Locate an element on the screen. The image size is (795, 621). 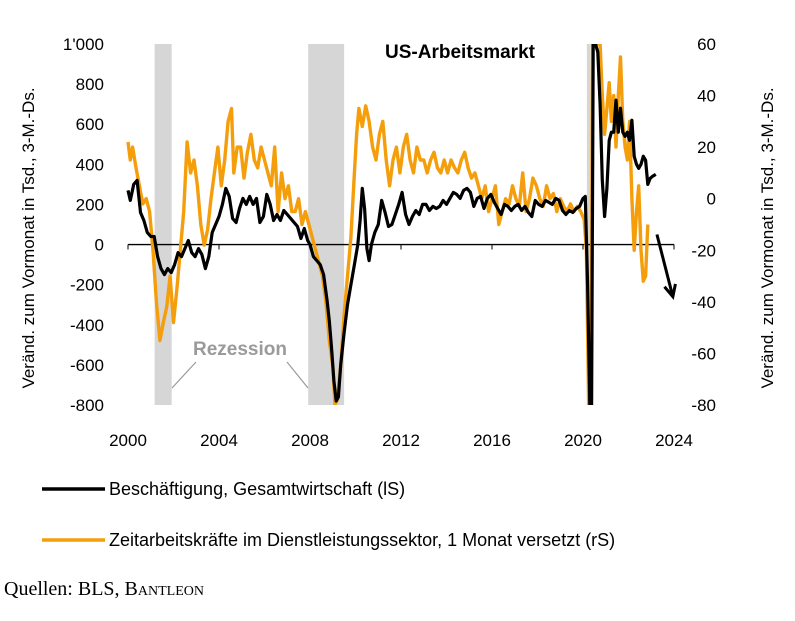
forecast-arrow-shaft is located at coordinates (665, 266).